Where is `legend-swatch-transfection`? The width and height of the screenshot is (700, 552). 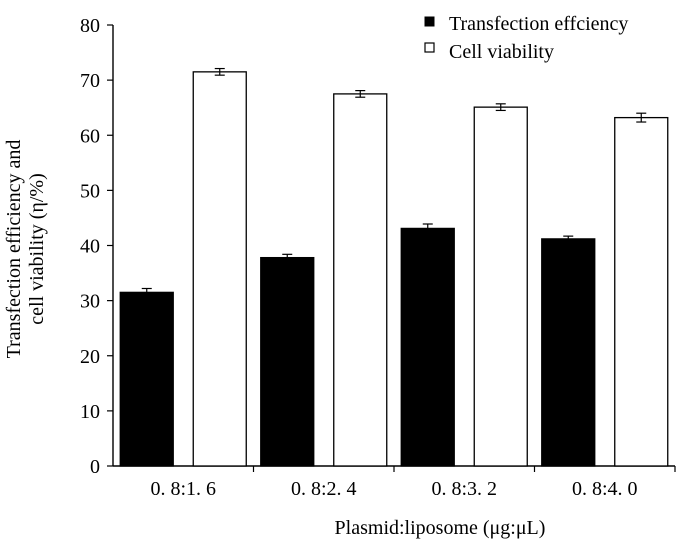 legend-swatch-transfection is located at coordinates (429, 21).